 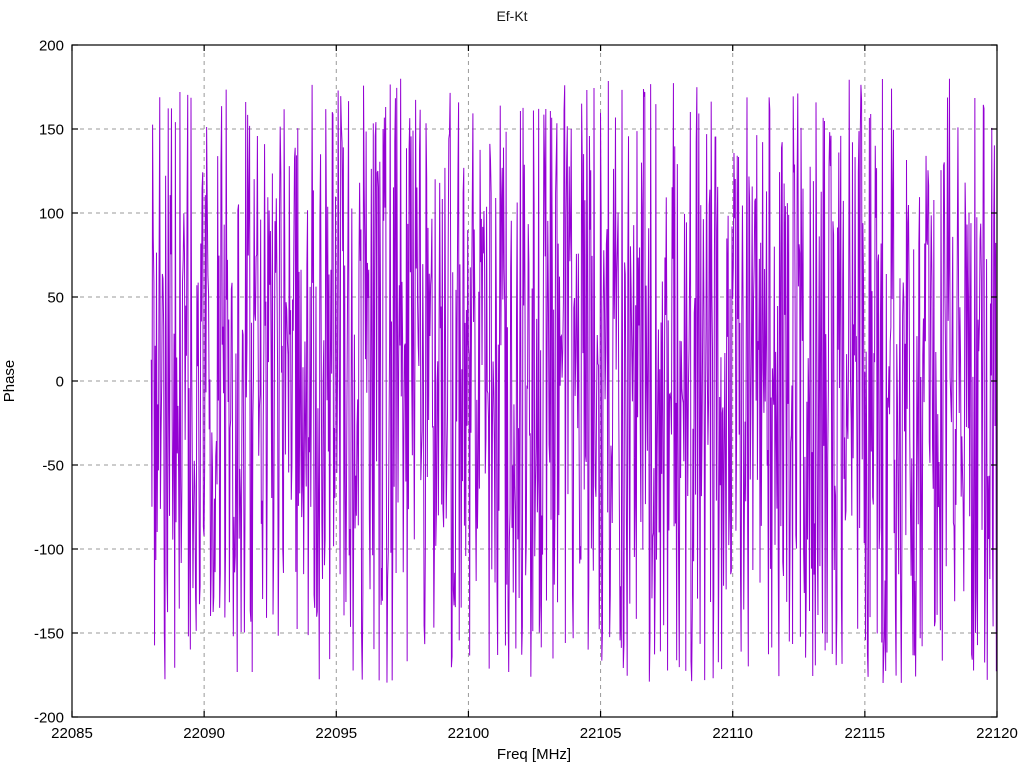 I want to click on x-tick-label: 22090, so click(x=204, y=733).